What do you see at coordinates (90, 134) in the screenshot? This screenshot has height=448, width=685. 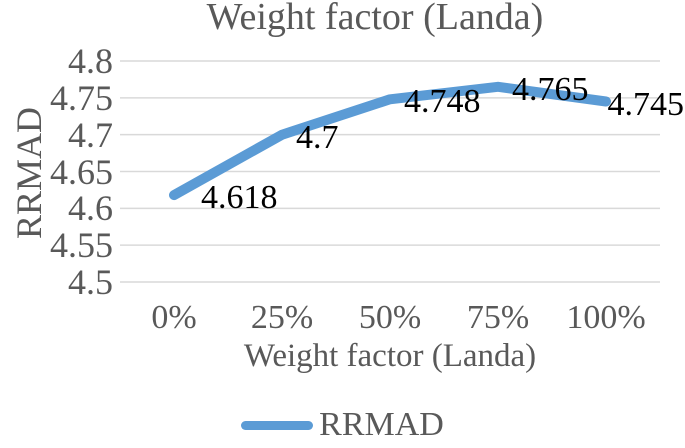 I see `y-tick-label: 4.7` at bounding box center [90, 134].